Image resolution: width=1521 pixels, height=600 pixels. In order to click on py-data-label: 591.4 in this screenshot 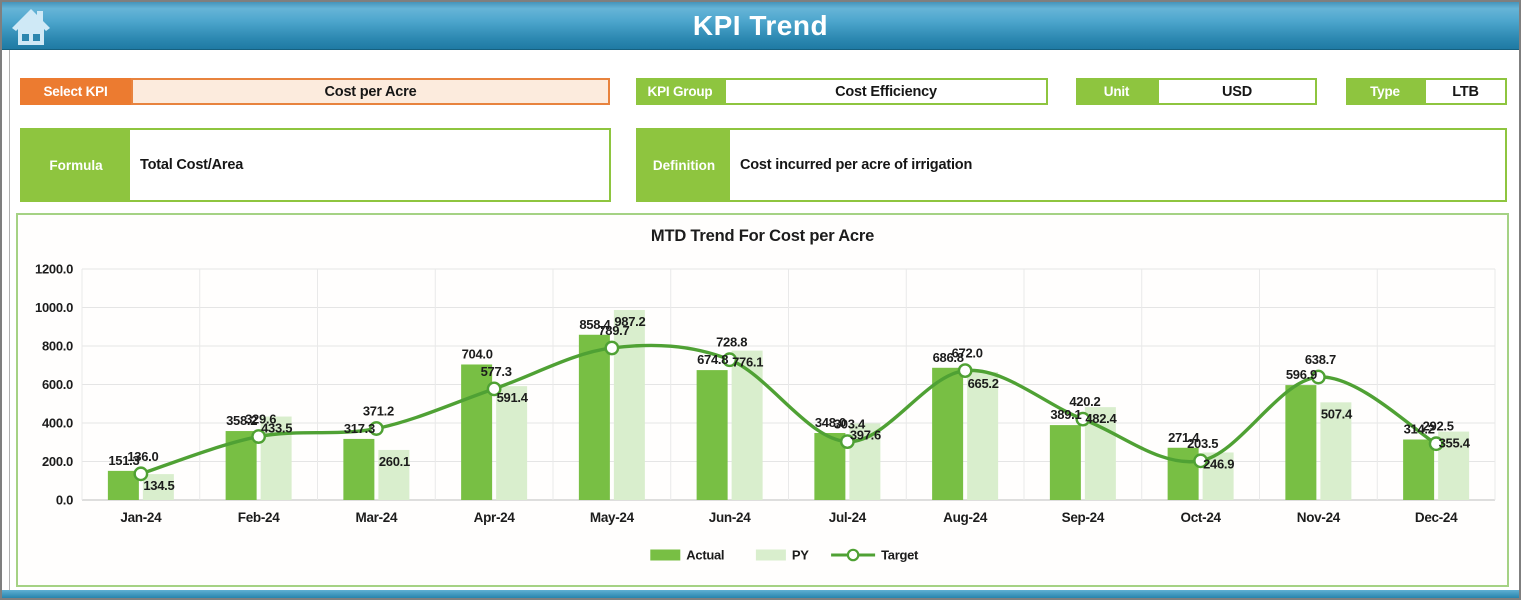, I will do `click(513, 397)`.